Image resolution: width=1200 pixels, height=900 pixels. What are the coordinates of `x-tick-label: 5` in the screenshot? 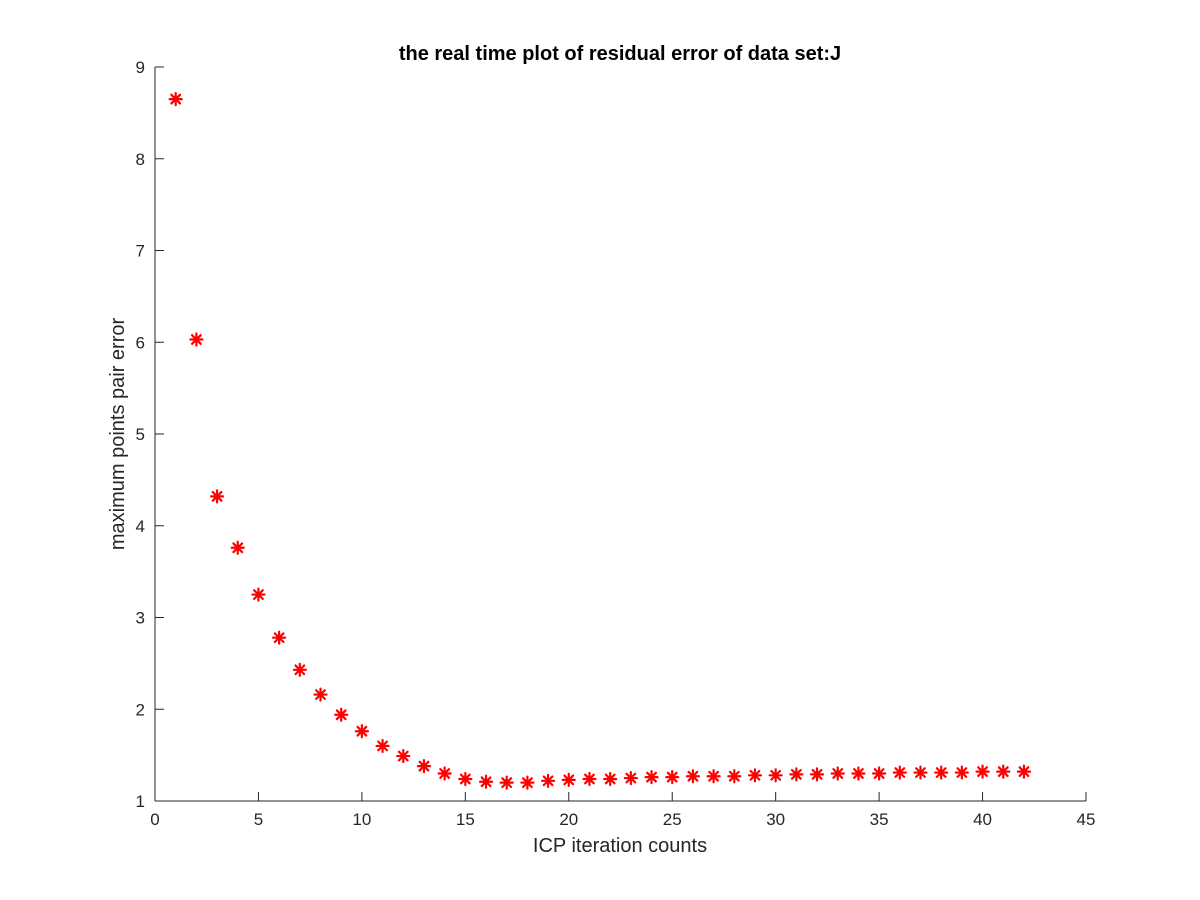 It's located at (258, 819).